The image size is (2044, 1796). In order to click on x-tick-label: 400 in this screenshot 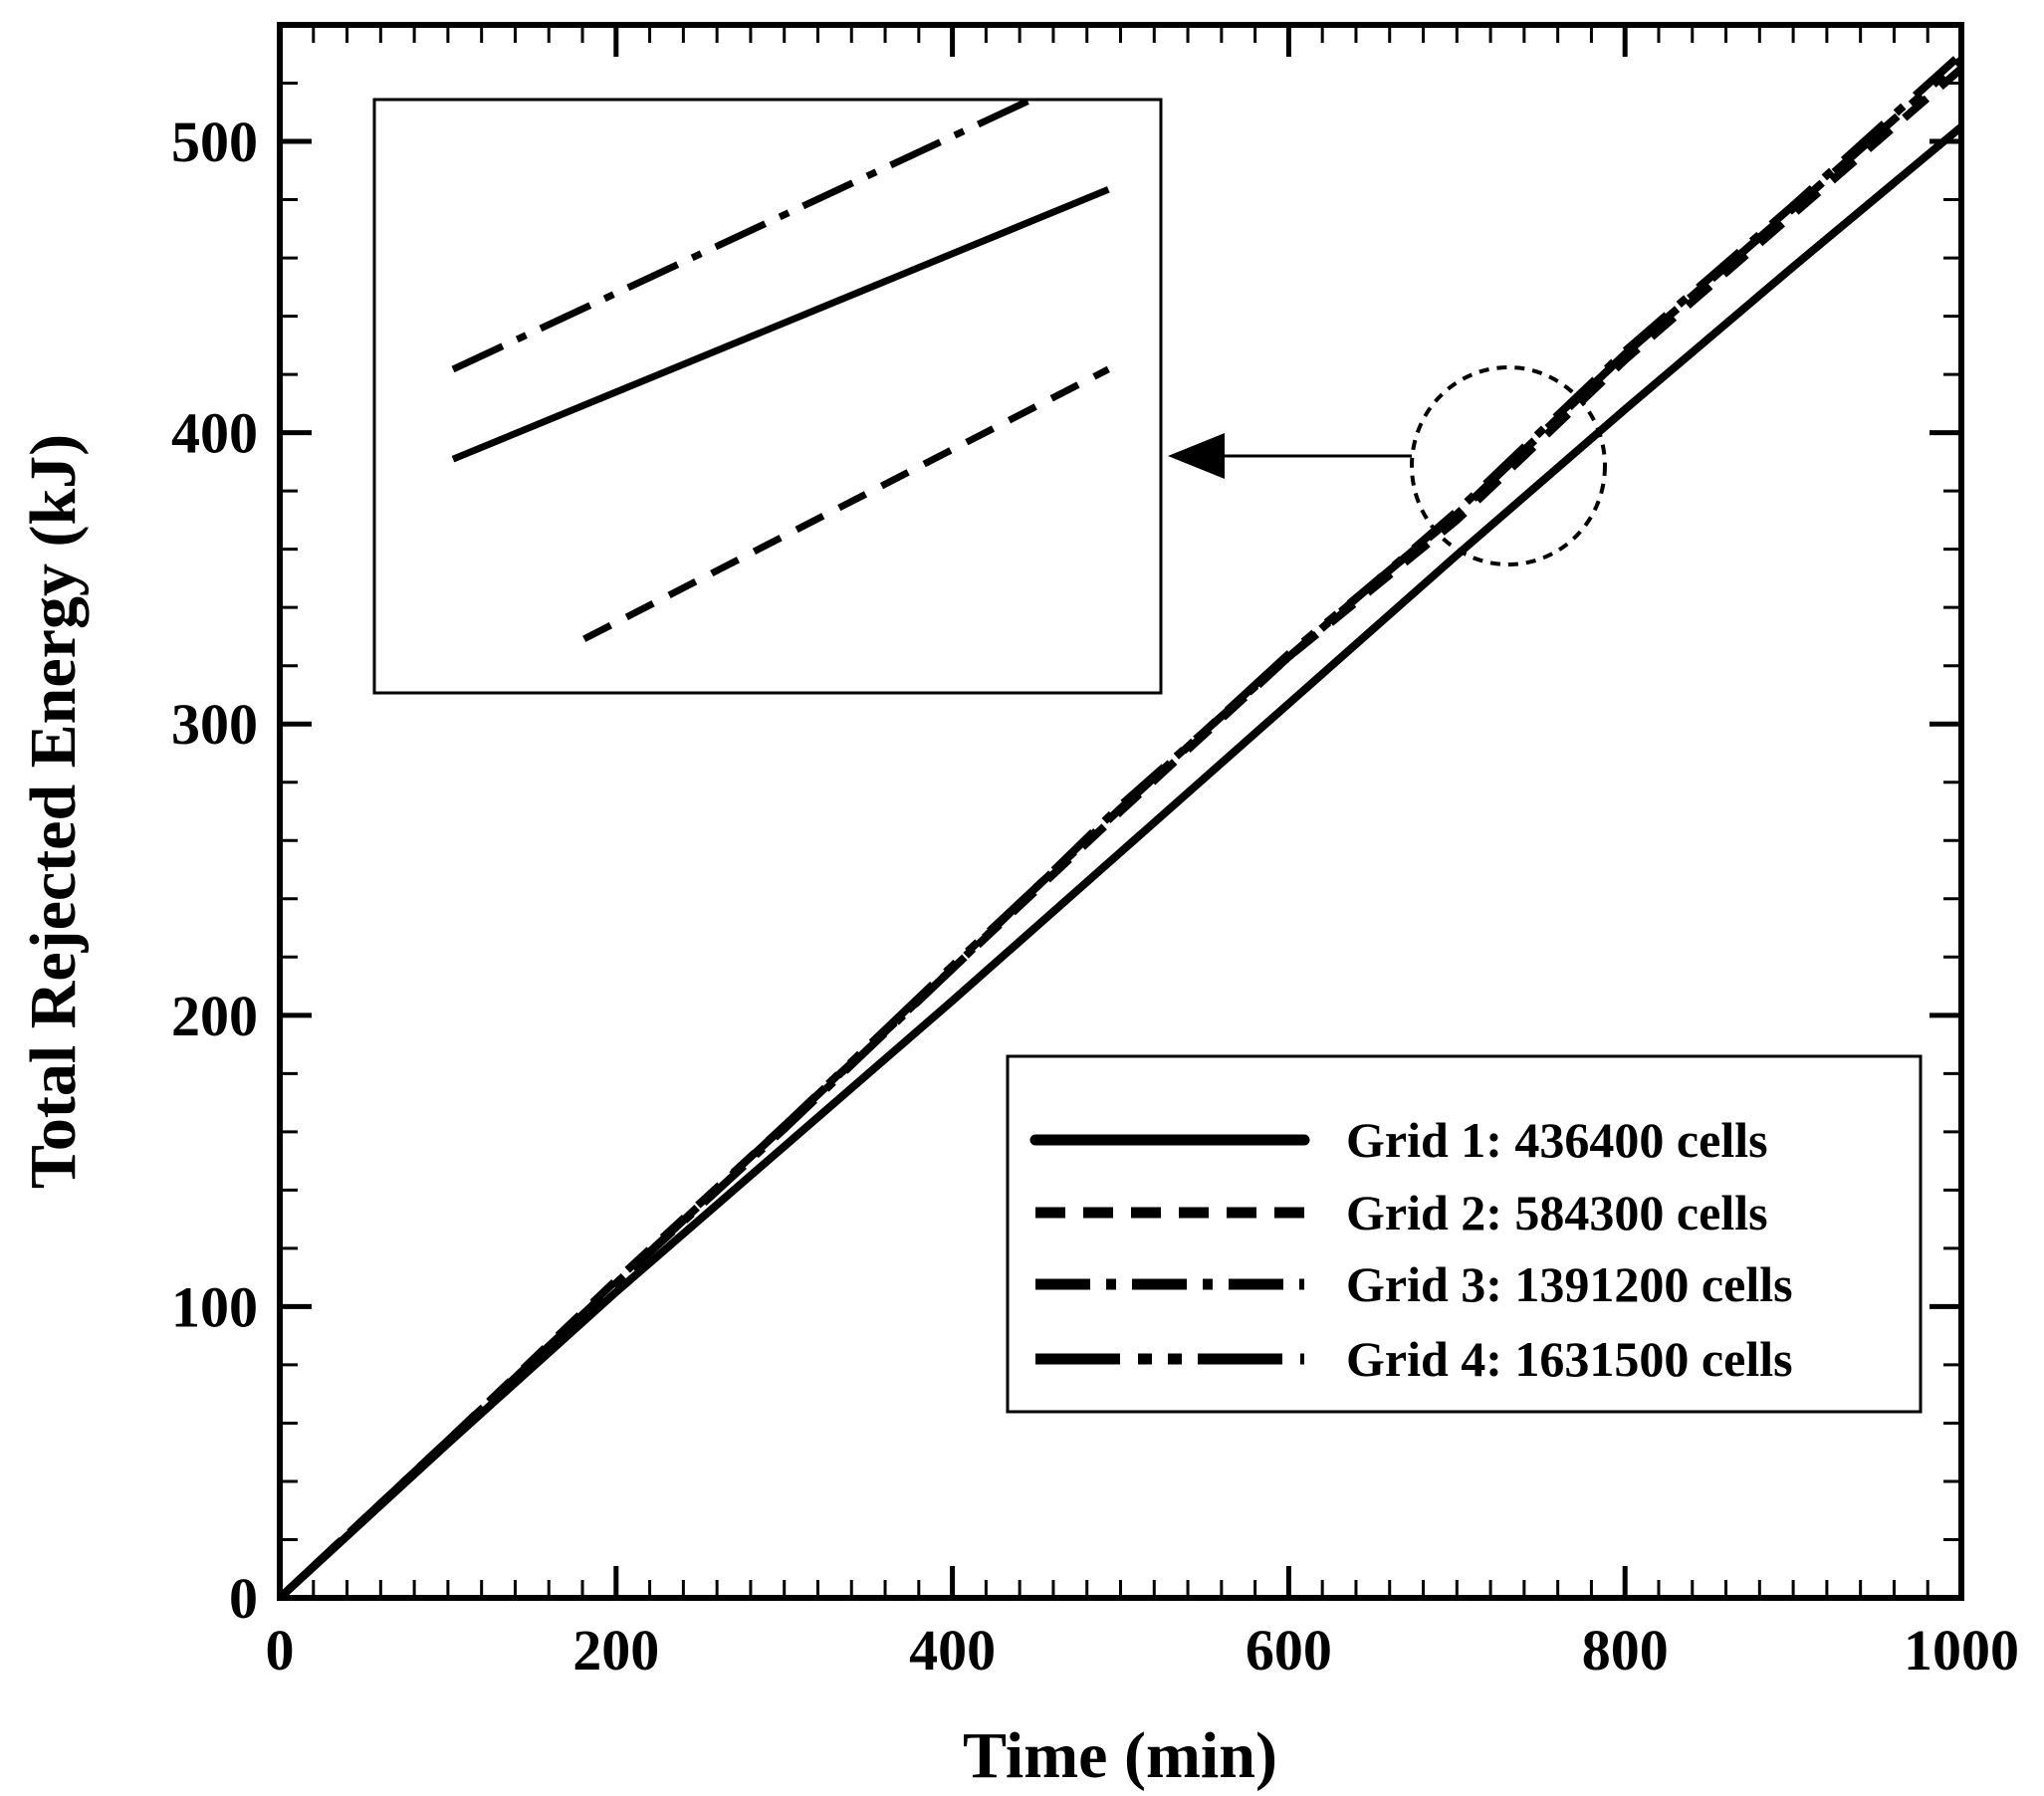, I will do `click(953, 1650)`.